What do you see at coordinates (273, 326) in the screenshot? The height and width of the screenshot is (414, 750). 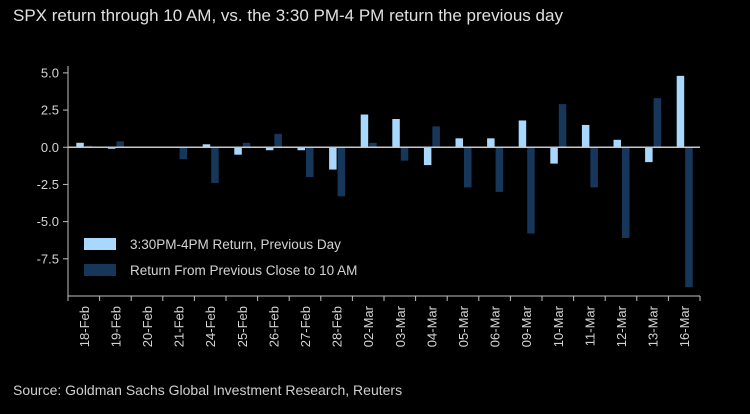 I see `x-tick-label: 26-Feb` at bounding box center [273, 326].